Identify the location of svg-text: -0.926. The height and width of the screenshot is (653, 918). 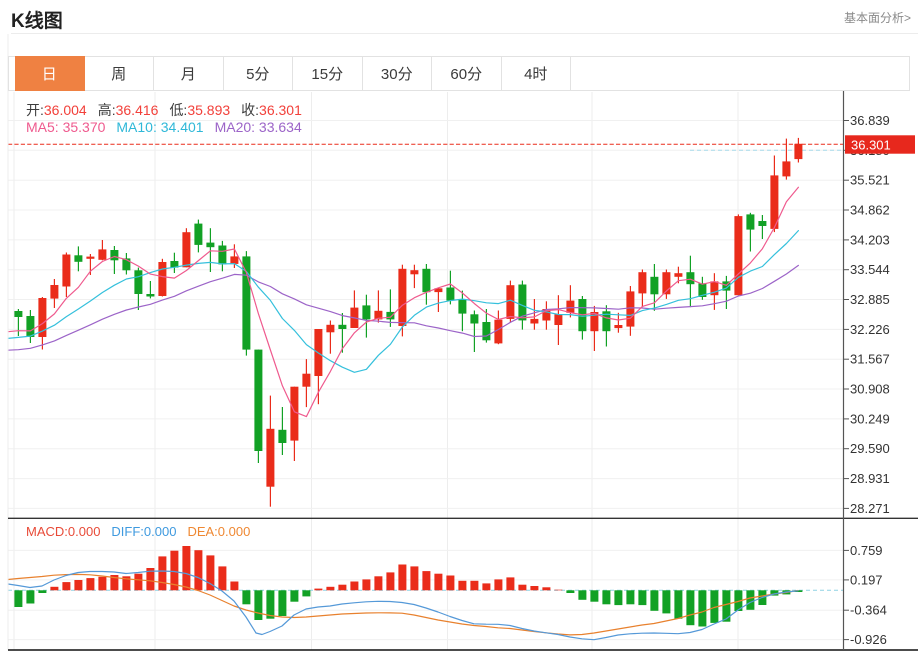
(868, 639).